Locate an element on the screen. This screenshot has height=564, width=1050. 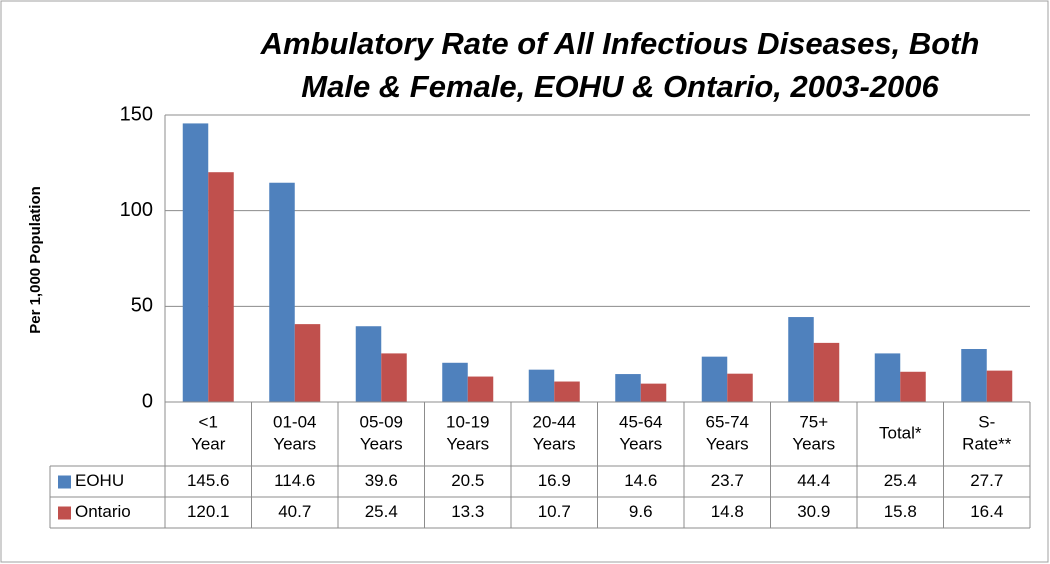
table-value: 27.7 is located at coordinates (986, 480).